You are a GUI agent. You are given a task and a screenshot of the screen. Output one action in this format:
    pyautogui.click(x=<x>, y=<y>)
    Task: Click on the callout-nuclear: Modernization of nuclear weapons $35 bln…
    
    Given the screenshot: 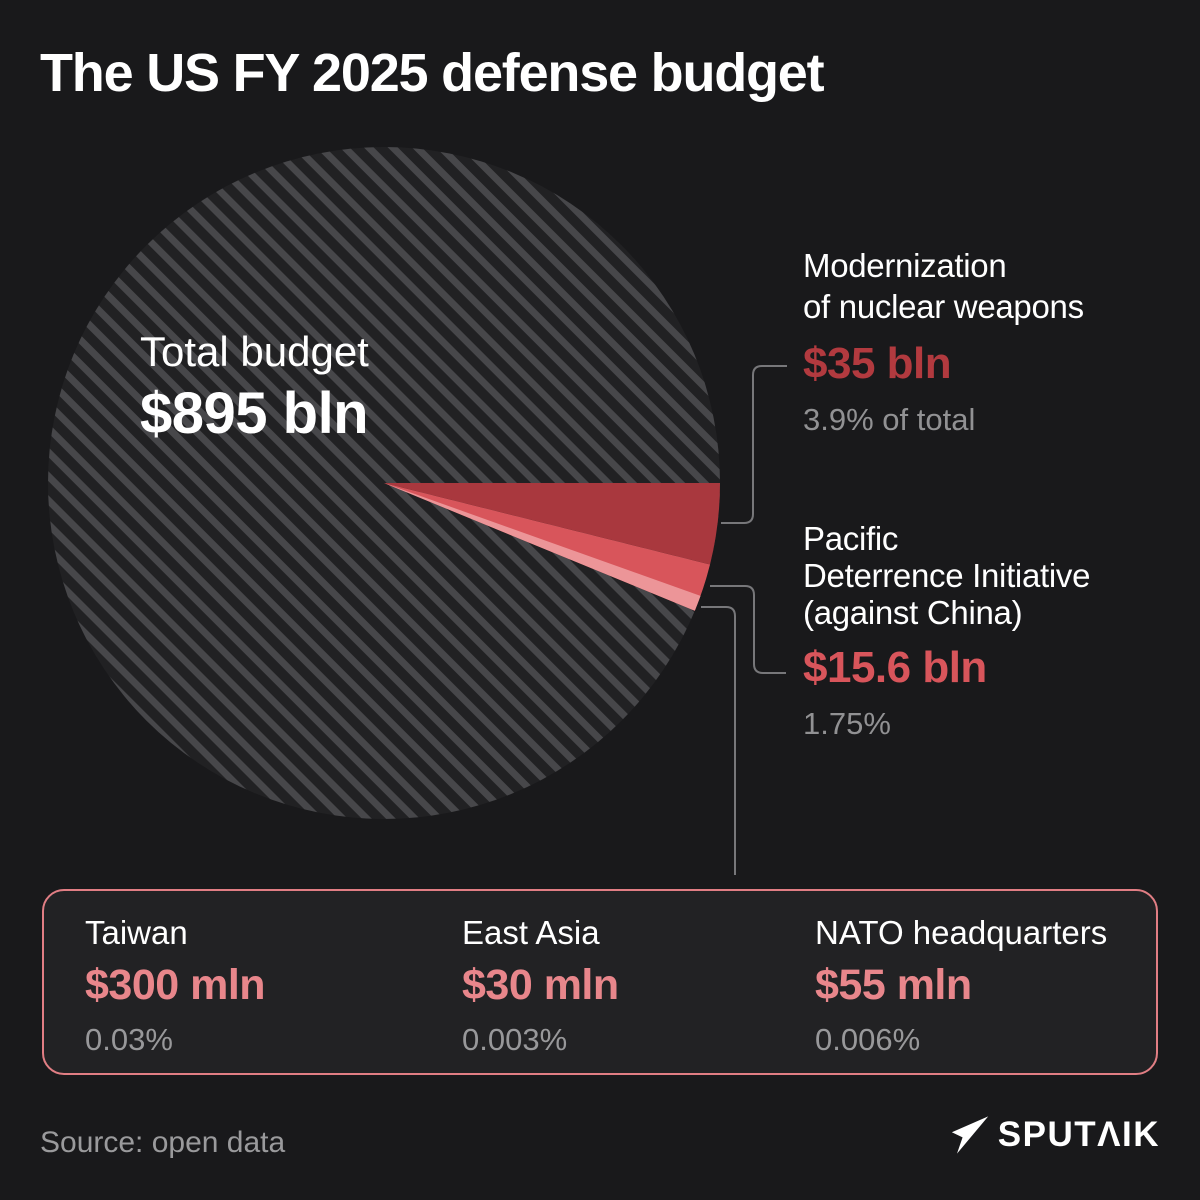 What is the action you would take?
    pyautogui.click(x=943, y=341)
    